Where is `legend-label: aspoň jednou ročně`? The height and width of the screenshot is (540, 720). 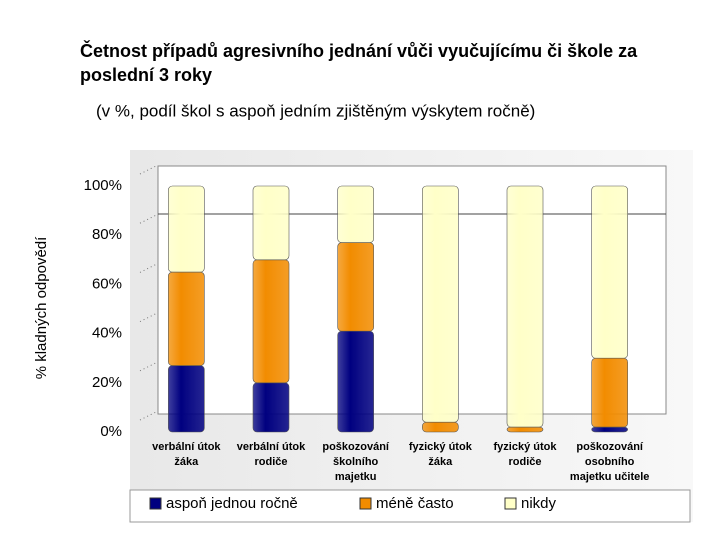 legend-label: aspoň jednou ročně is located at coordinates (232, 503).